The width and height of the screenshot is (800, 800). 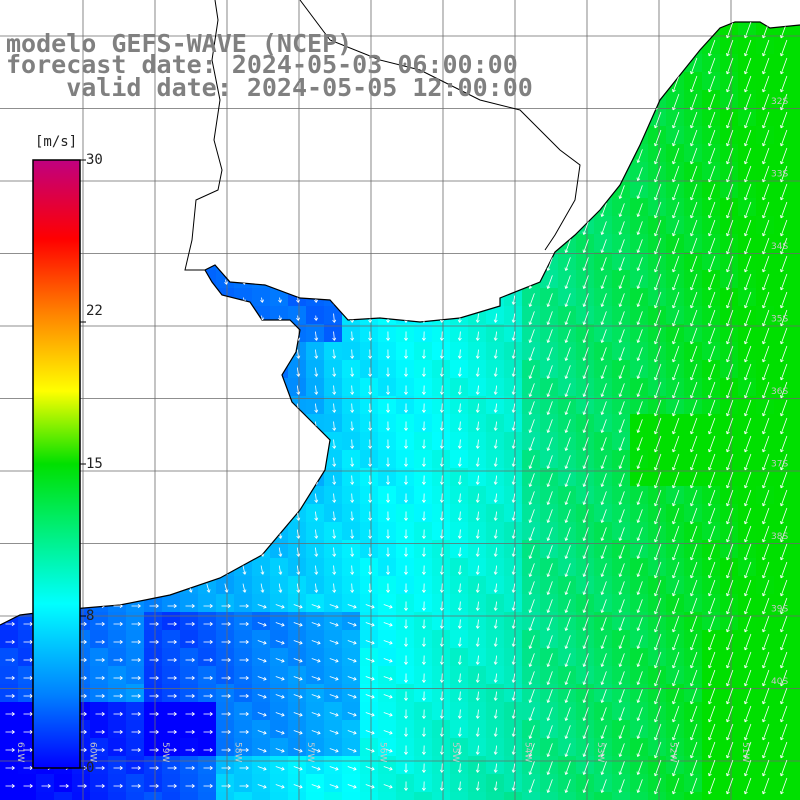 I want to click on latitude-label: 40S, so click(x=779, y=682).